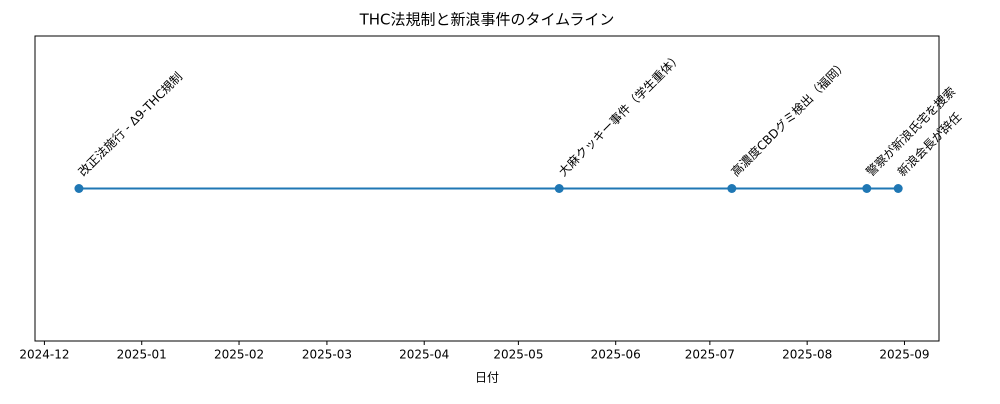  What do you see at coordinates (239, 355) in the screenshot?
I see `x-tick-label: 2025-02` at bounding box center [239, 355].